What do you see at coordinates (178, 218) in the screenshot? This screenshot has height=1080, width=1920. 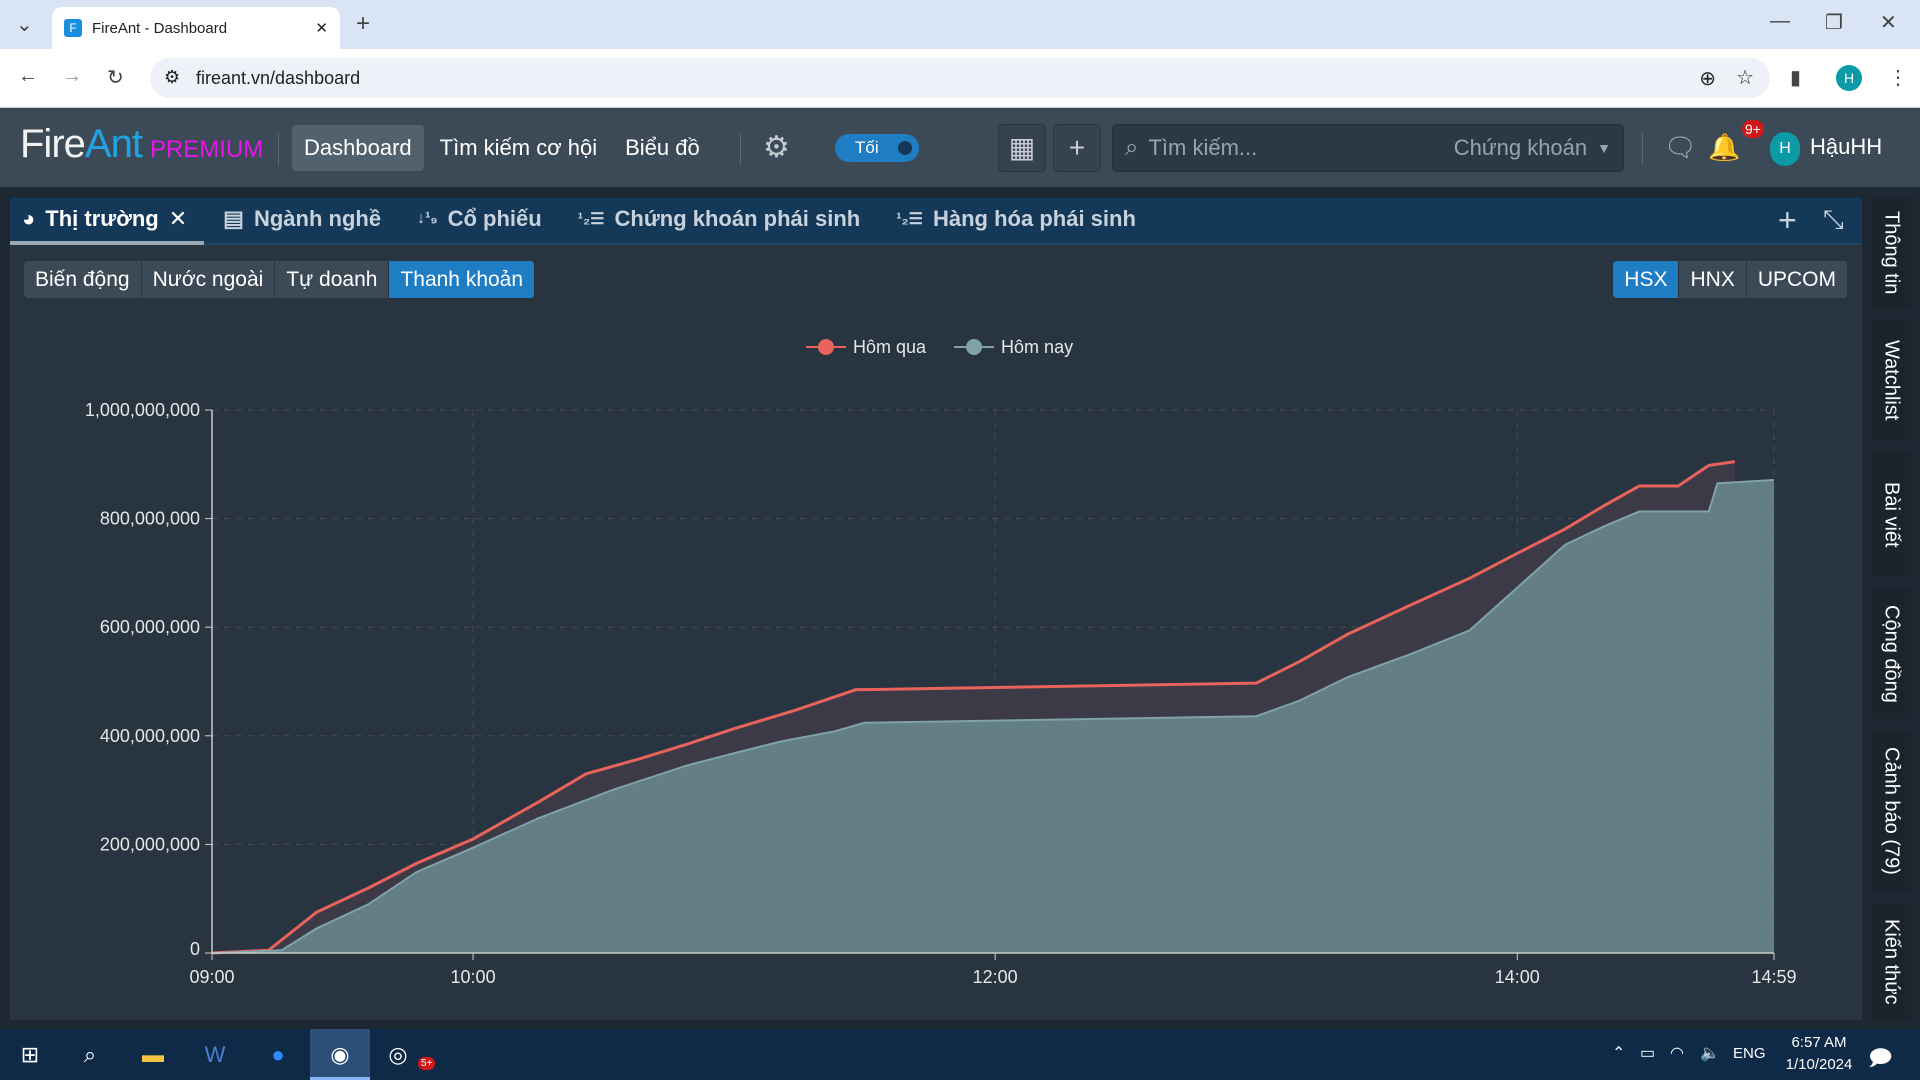 I see `close-icon: ✕` at bounding box center [178, 218].